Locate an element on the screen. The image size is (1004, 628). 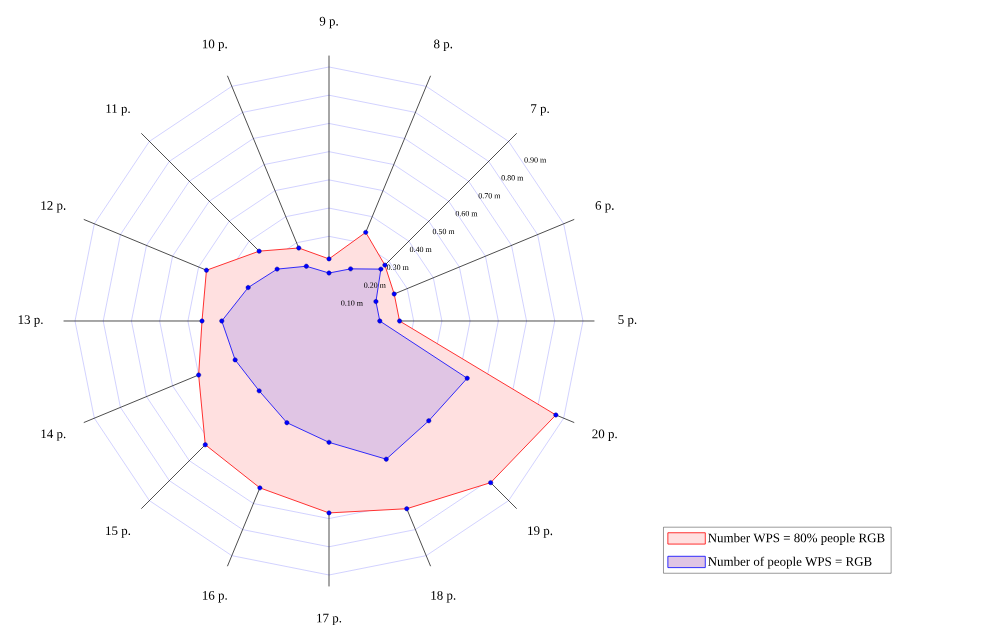
spoke-label: 19 p. is located at coordinates (540, 532).